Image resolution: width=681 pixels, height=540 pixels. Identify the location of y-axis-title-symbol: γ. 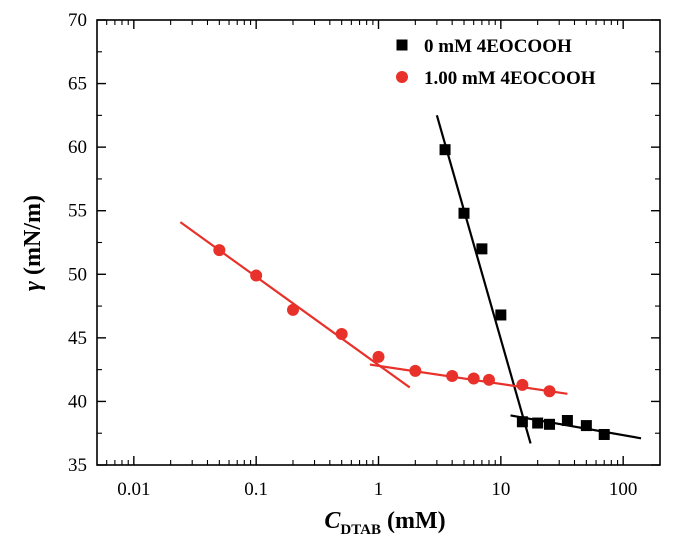
(33, 286).